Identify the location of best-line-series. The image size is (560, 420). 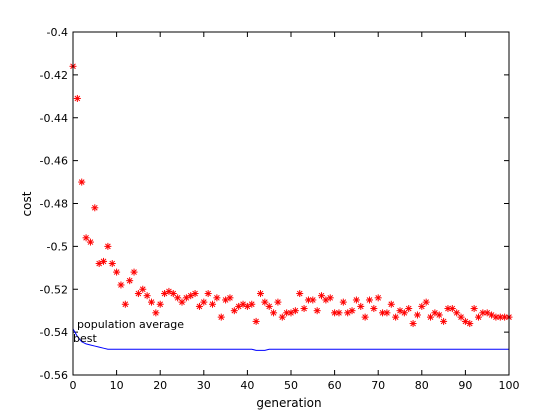
(290, 339).